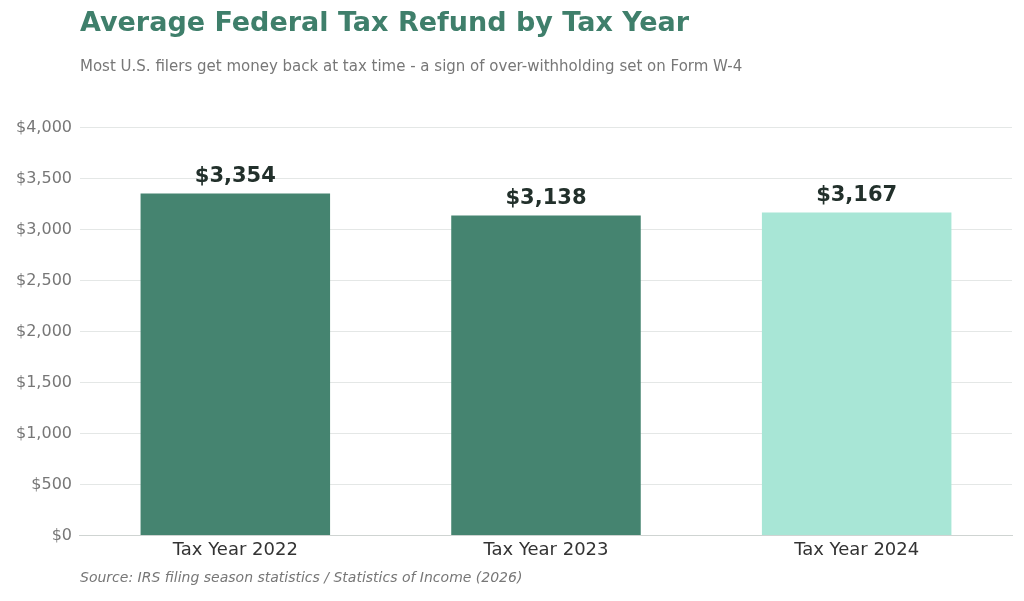 The width and height of the screenshot is (1024, 601). Describe the element at coordinates (44, 381) in the screenshot. I see `y-tick-label: $1,500` at that location.